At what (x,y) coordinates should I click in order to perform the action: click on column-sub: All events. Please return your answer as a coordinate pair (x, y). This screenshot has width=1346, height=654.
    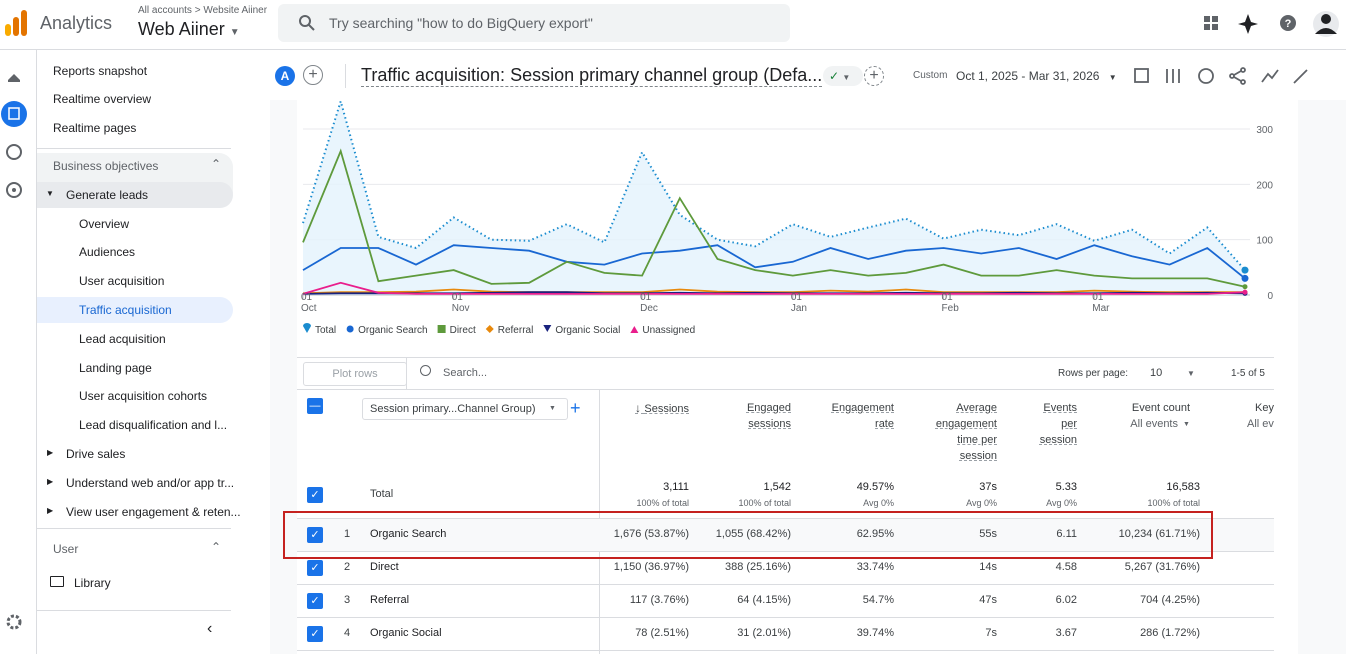
    Looking at the image, I should click on (1154, 424).